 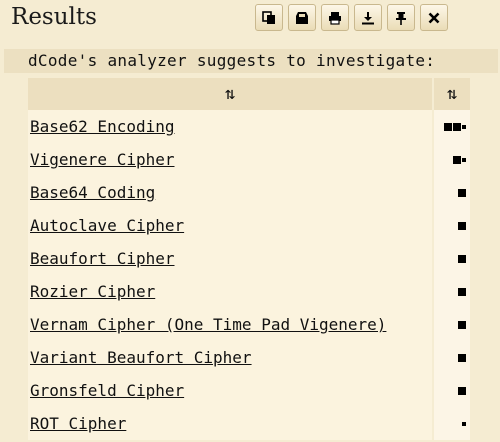 I want to click on results-table-header: ⇅ ⇅, so click(x=249, y=94).